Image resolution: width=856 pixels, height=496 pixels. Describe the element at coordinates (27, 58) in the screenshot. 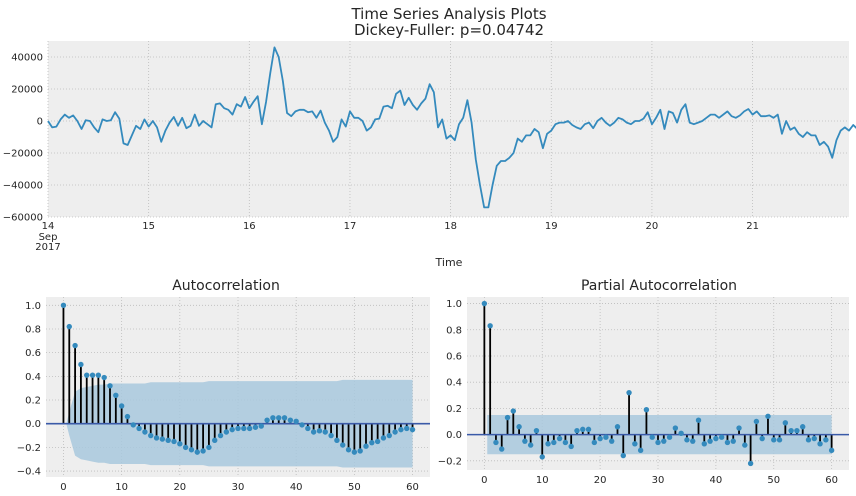

I see `time-series-y-tick-label: 40000` at that location.